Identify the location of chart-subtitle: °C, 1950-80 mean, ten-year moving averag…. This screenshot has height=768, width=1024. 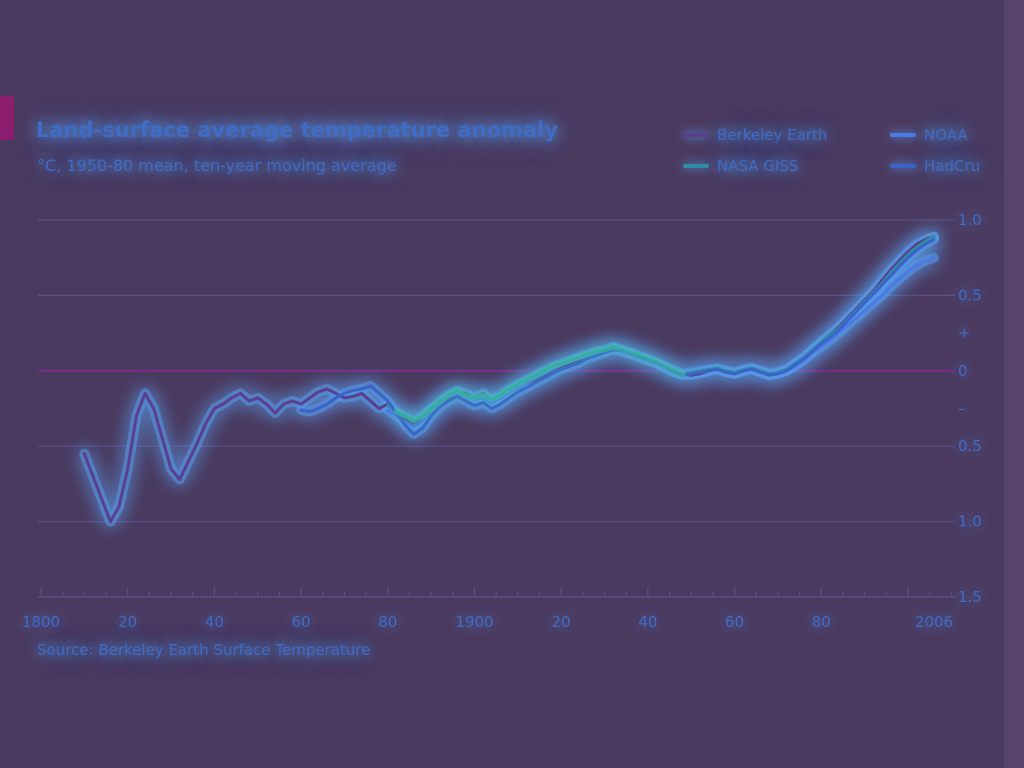
(217, 165).